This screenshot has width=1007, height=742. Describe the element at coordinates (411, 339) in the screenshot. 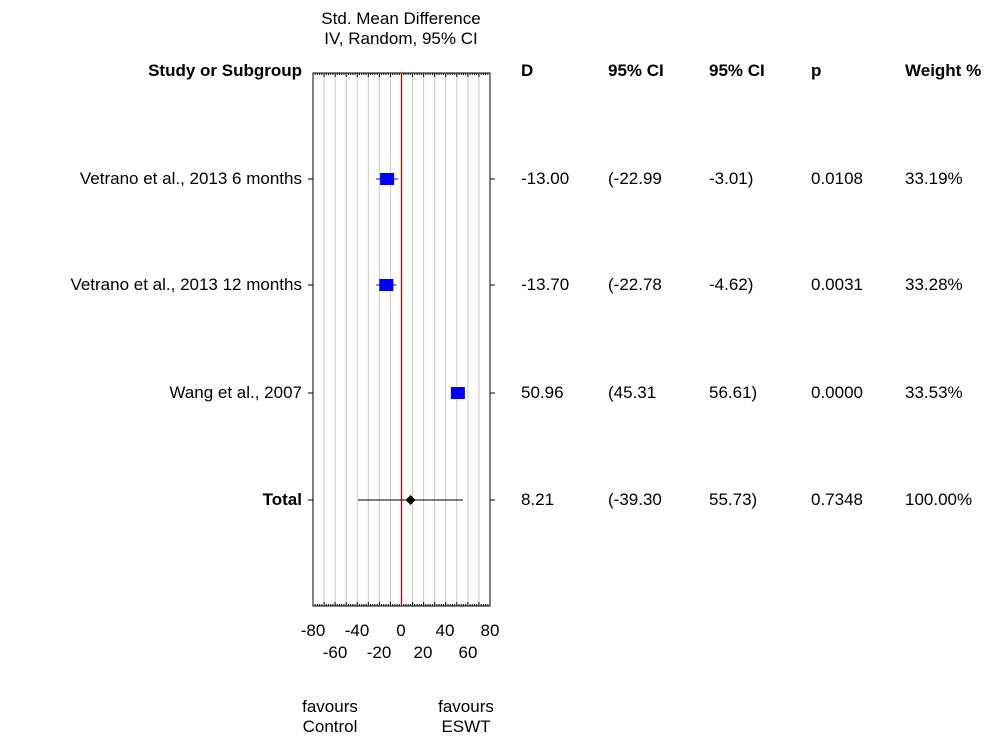

I see `study-markers` at that location.